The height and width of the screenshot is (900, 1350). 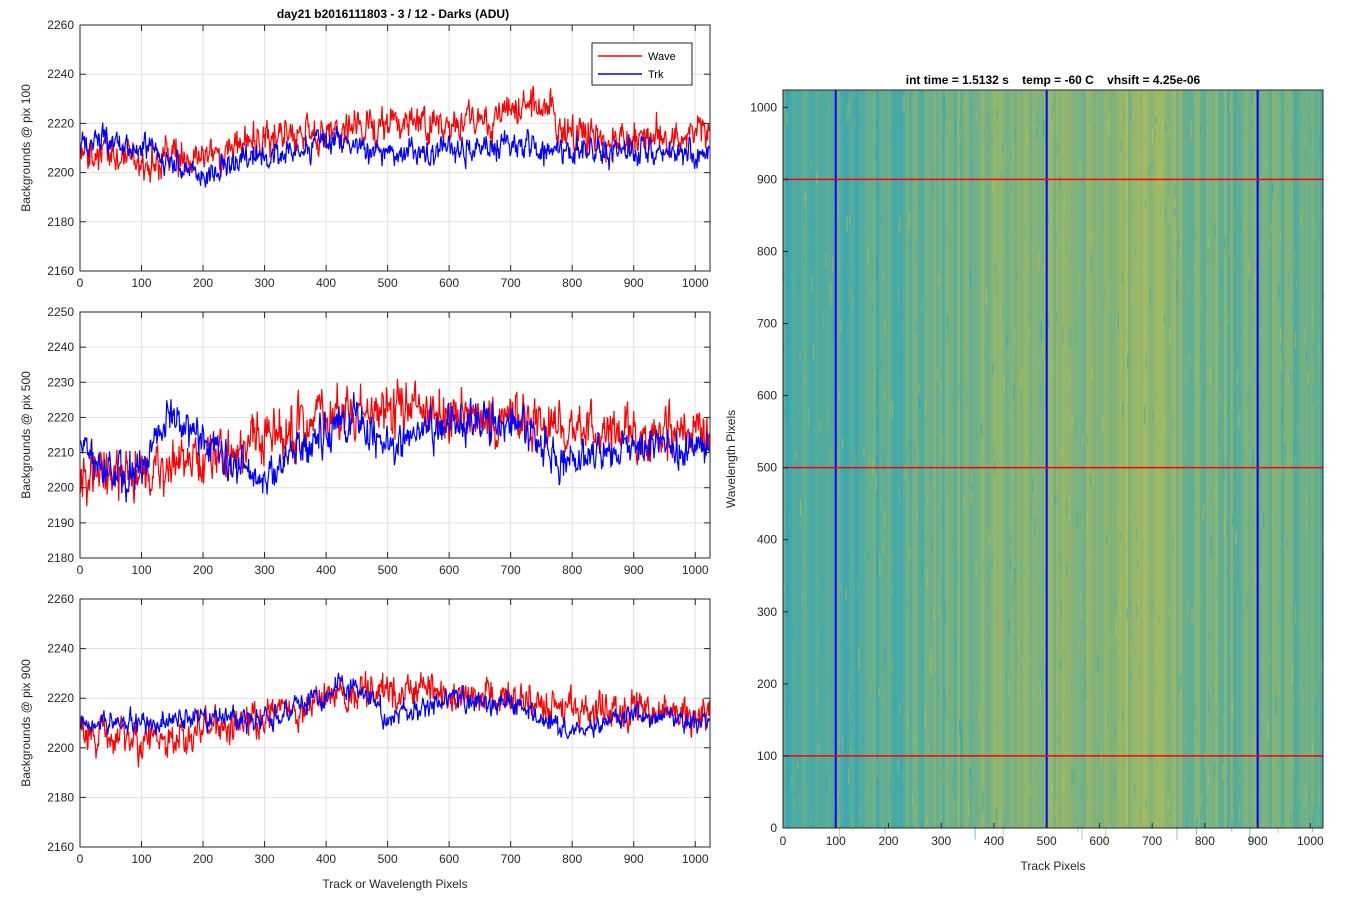 I want to click on x-tick-label: 600, so click(x=1099, y=841).